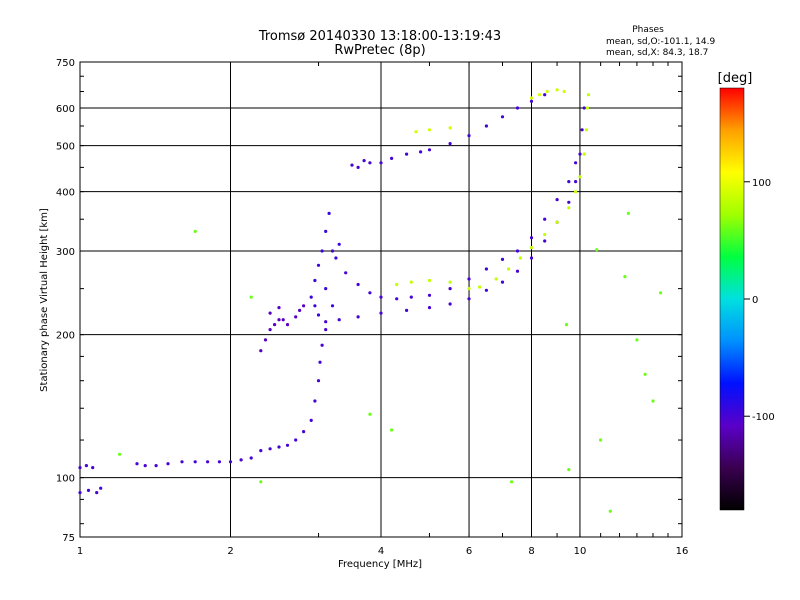 The height and width of the screenshot is (600, 800). What do you see at coordinates (230, 551) in the screenshot?
I see `x-tick-label: 2` at bounding box center [230, 551].